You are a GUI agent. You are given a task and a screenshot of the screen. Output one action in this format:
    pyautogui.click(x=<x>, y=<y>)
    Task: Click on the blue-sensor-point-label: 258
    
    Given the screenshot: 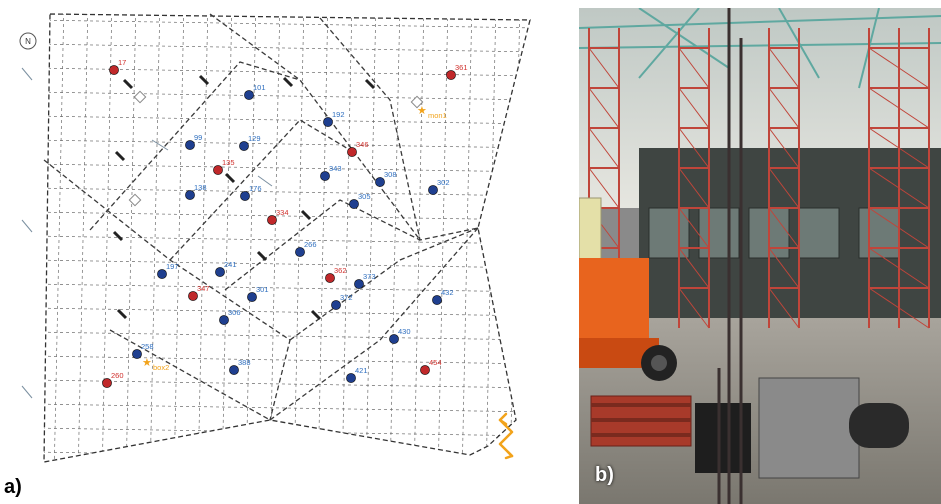 What is the action you would take?
    pyautogui.click(x=147, y=346)
    